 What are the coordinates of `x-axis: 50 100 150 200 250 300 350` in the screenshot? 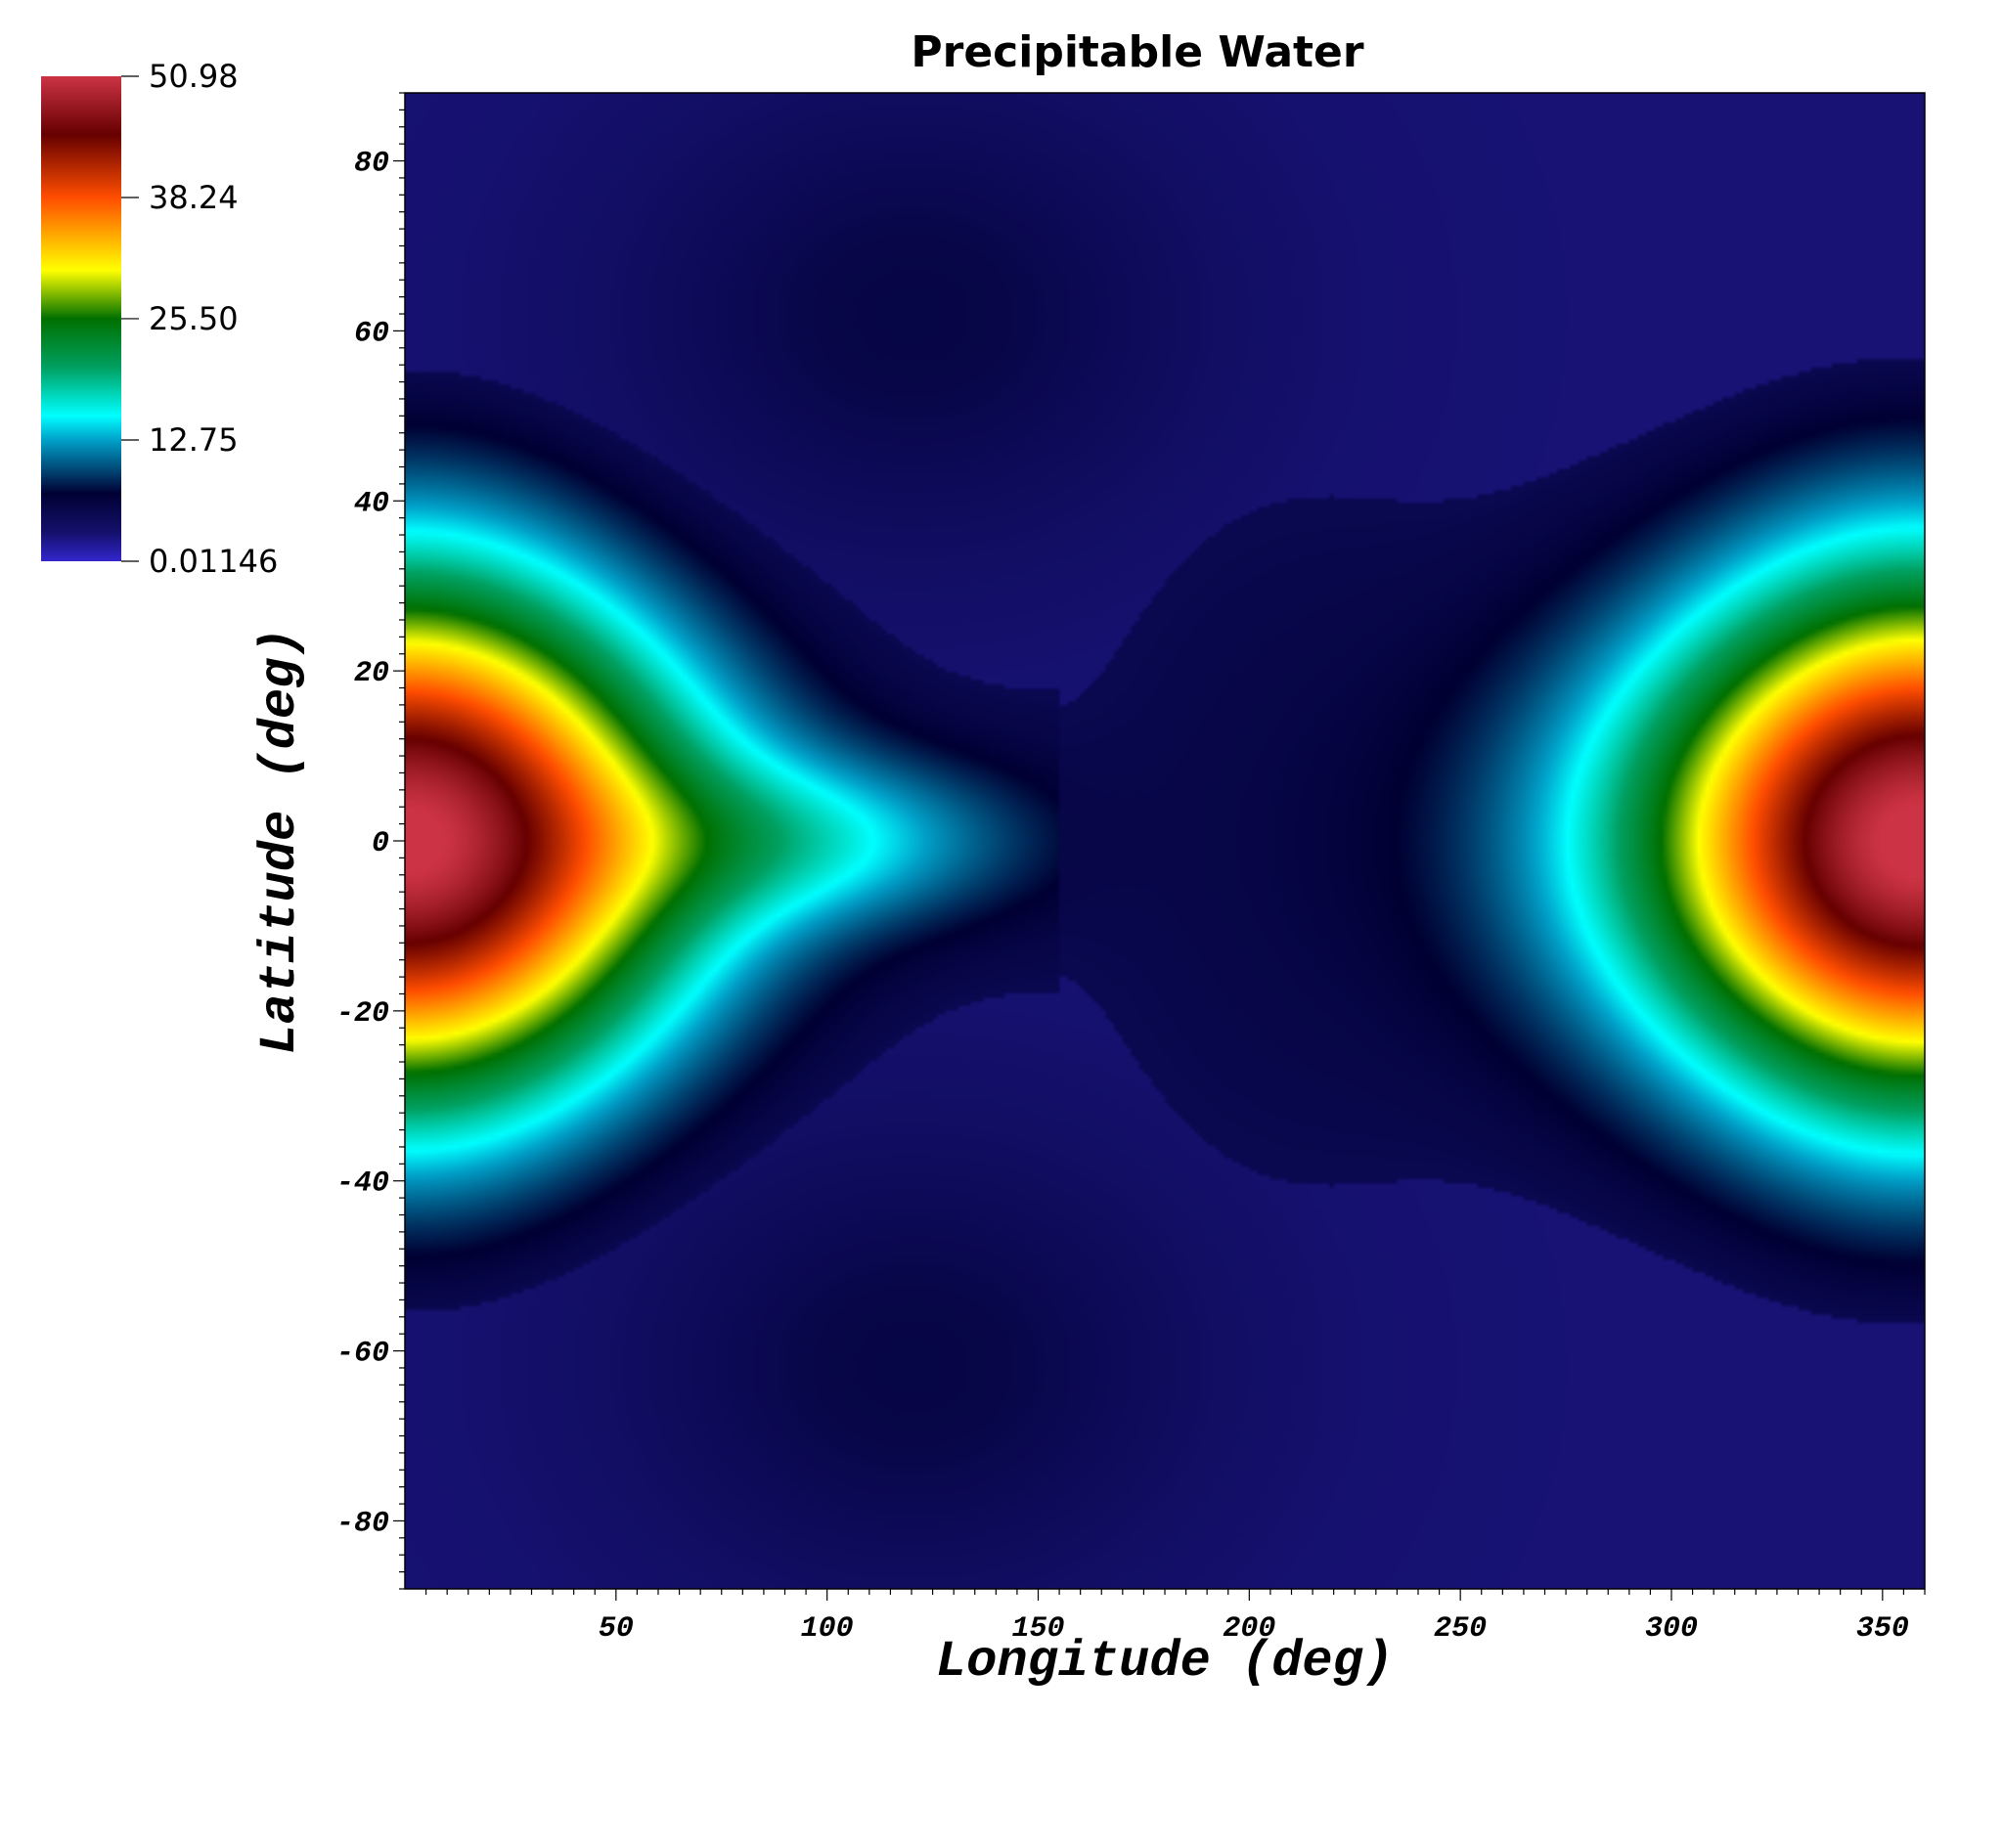 It's located at (1175, 1617).